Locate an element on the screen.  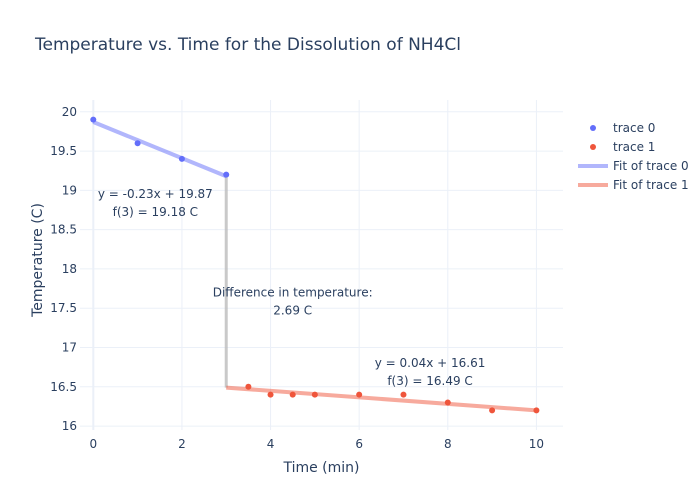
y-tick-label: 18.5 is located at coordinates (63, 230).